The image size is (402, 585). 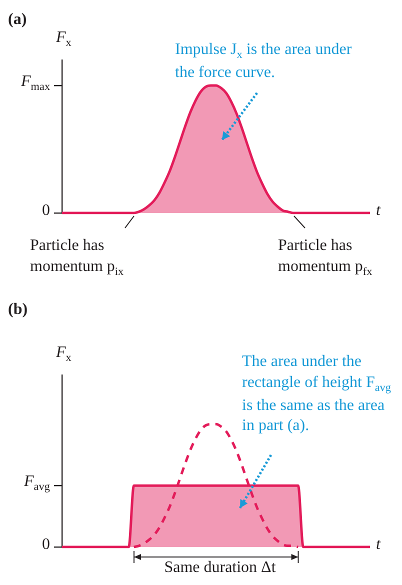 I want to click on chart-title: (b), so click(x=18, y=310).